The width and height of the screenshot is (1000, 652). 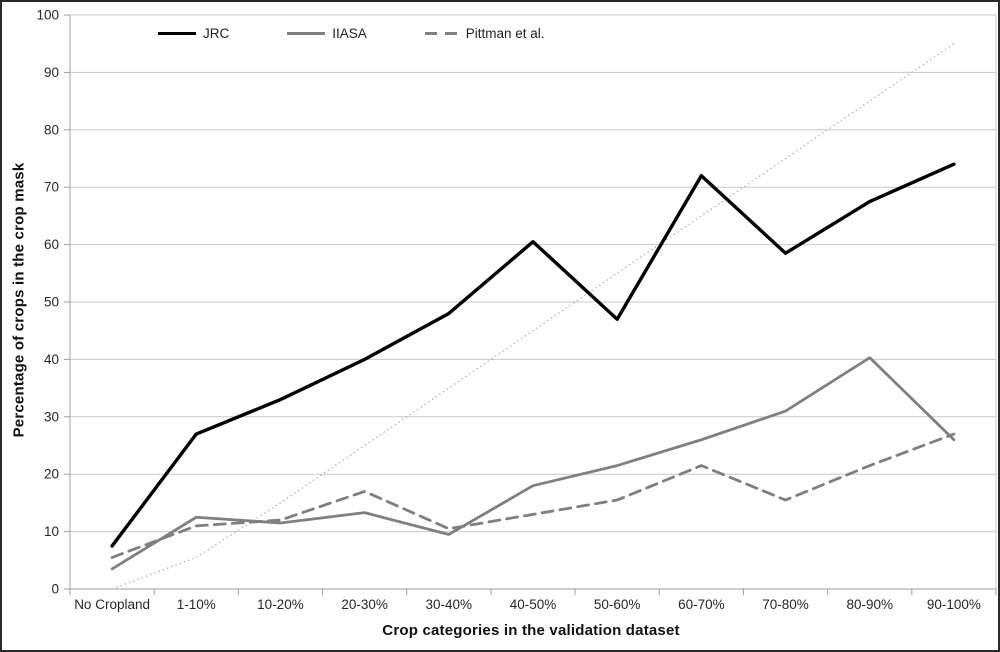 What do you see at coordinates (51, 359) in the screenshot?
I see `y-tick-label: 40` at bounding box center [51, 359].